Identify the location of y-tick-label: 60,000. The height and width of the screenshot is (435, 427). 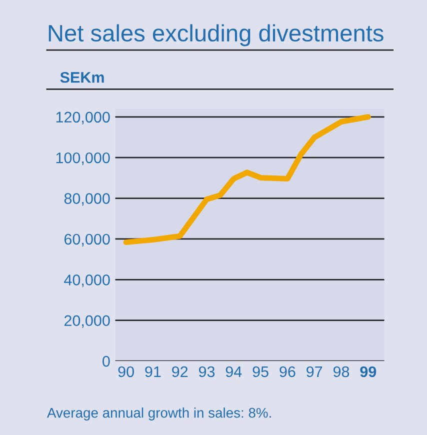
(87, 240).